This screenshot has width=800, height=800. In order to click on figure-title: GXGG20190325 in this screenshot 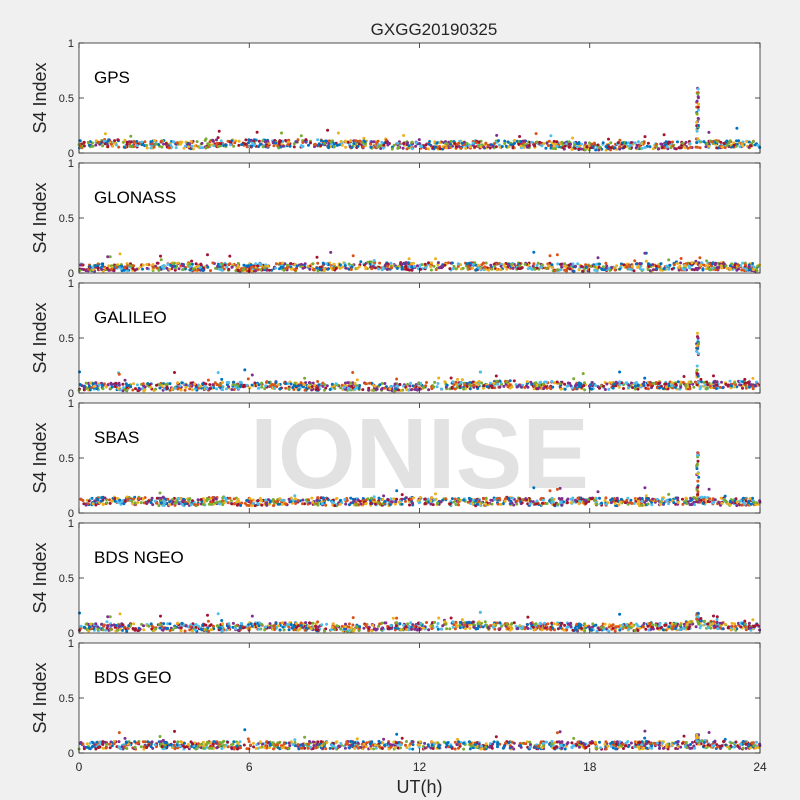, I will do `click(434, 29)`.